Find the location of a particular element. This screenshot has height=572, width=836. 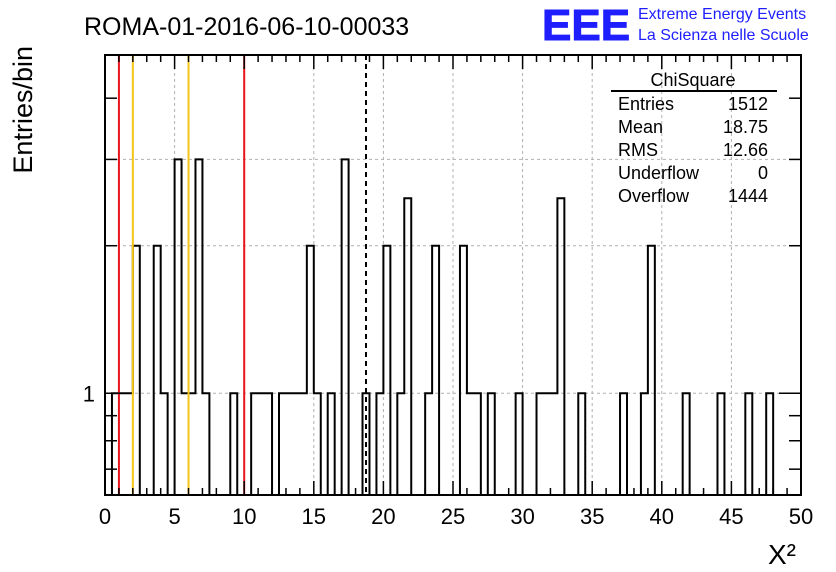

x-tick-label: 40 is located at coordinates (662, 516).